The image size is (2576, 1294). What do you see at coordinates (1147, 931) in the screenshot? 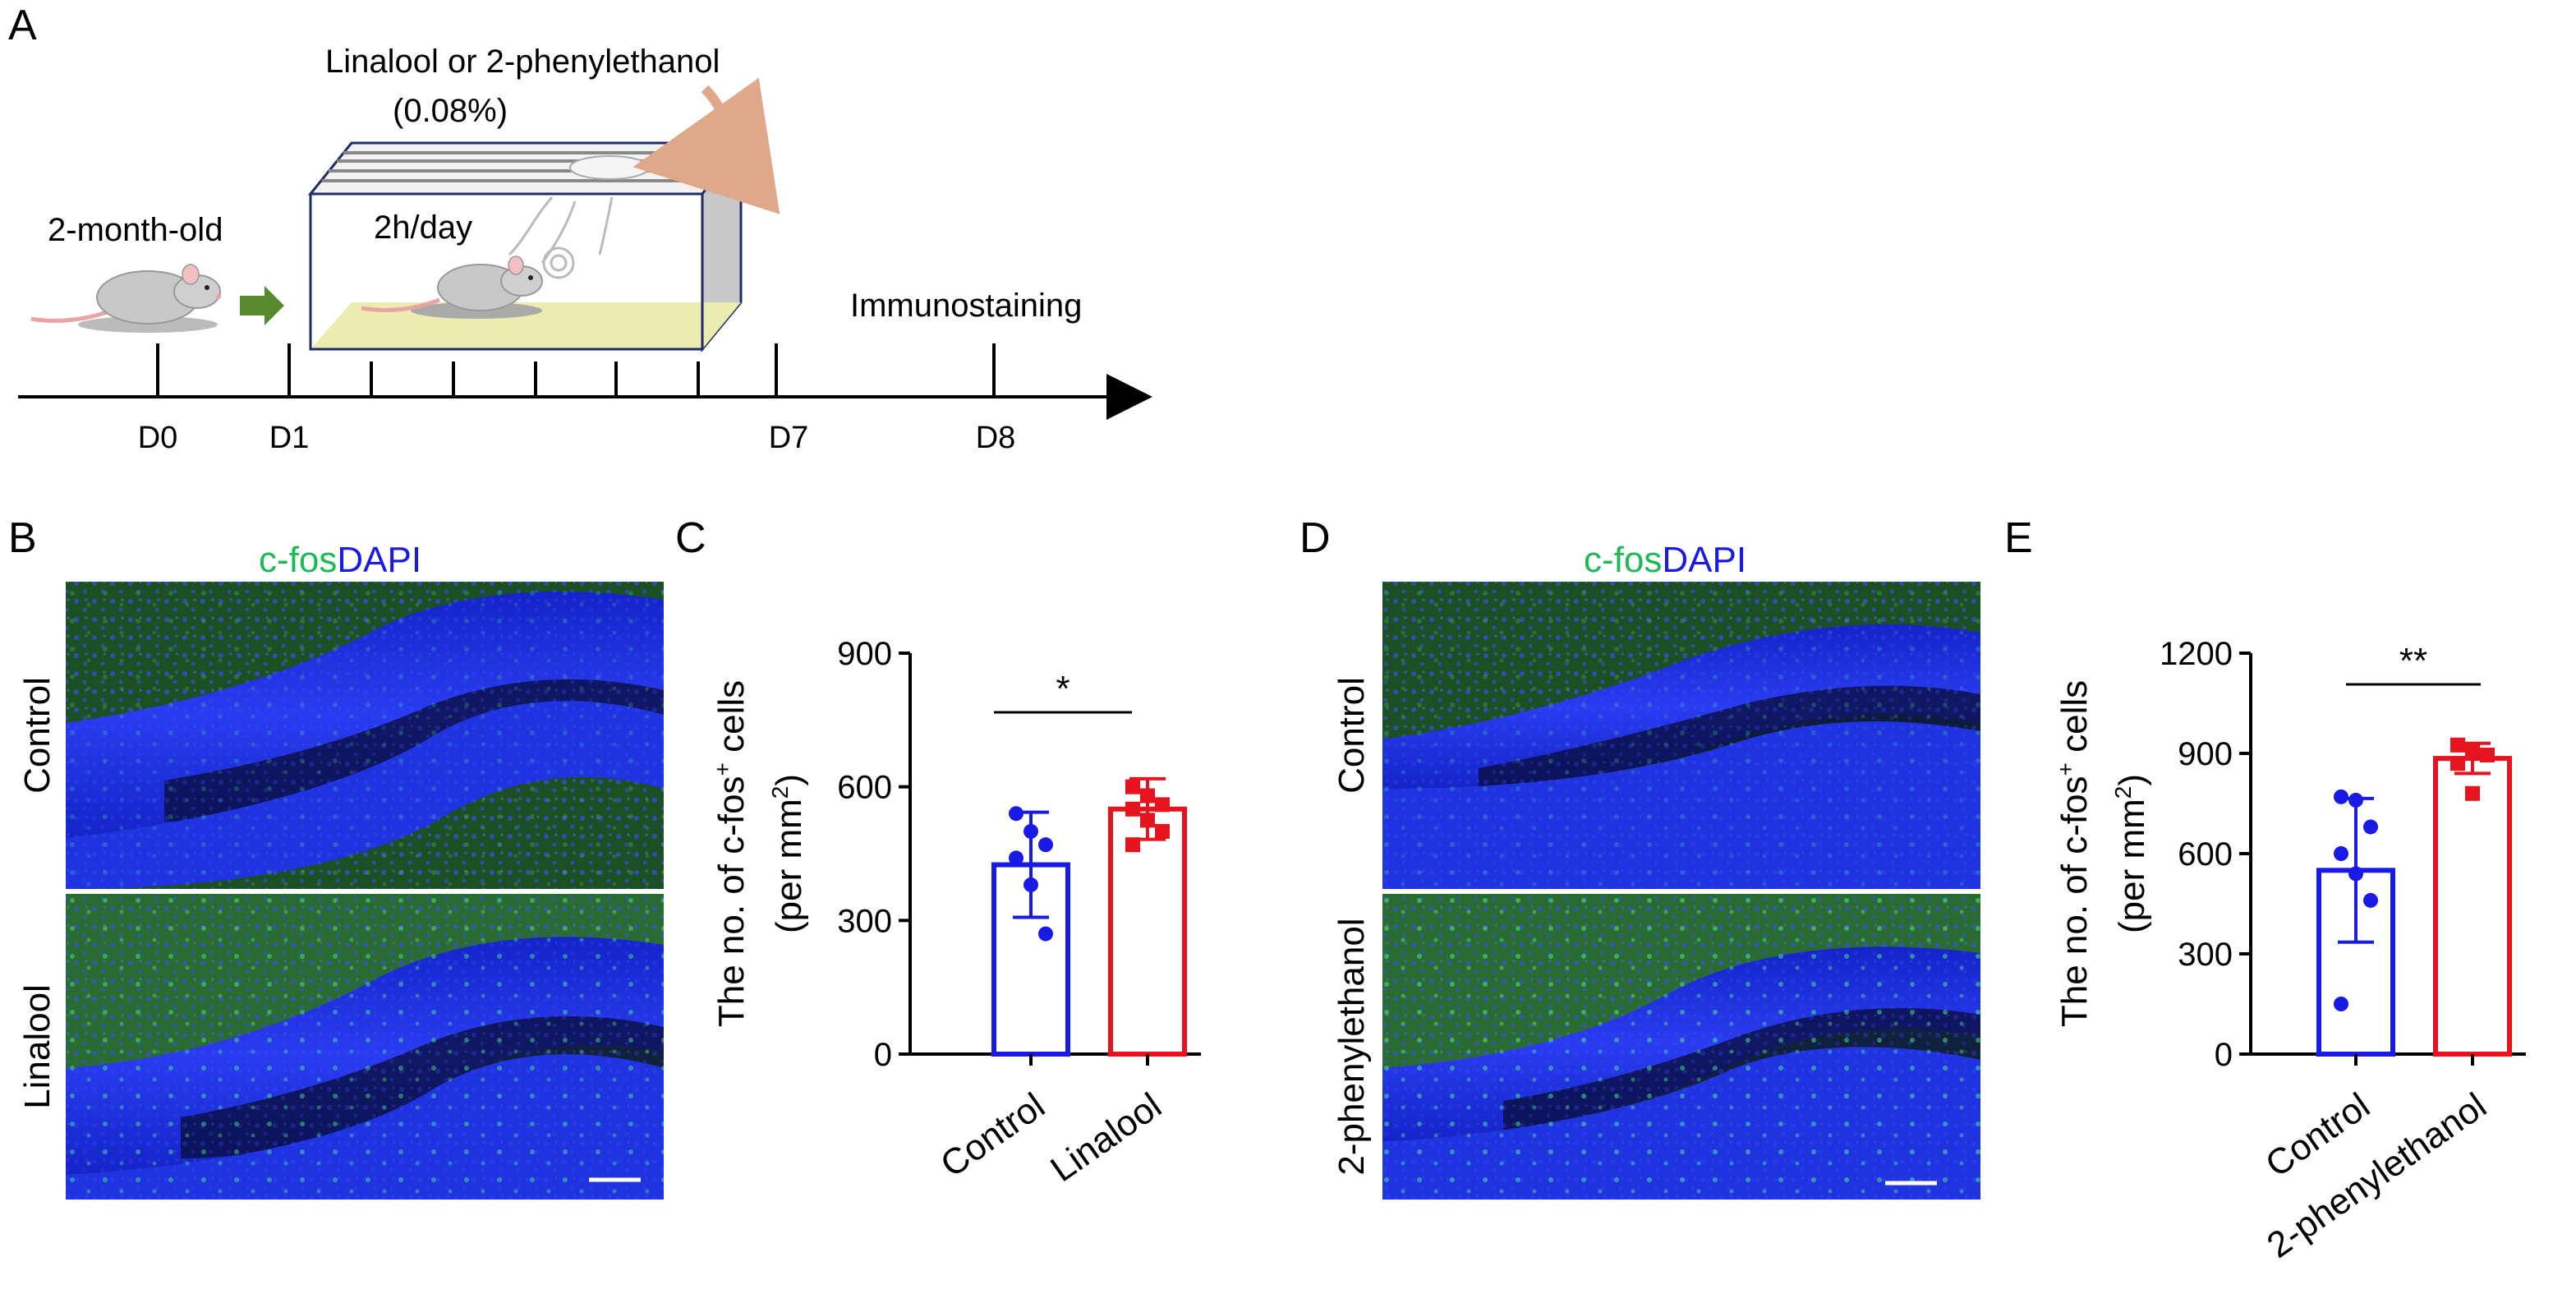
I see `bar-linalool` at bounding box center [1147, 931].